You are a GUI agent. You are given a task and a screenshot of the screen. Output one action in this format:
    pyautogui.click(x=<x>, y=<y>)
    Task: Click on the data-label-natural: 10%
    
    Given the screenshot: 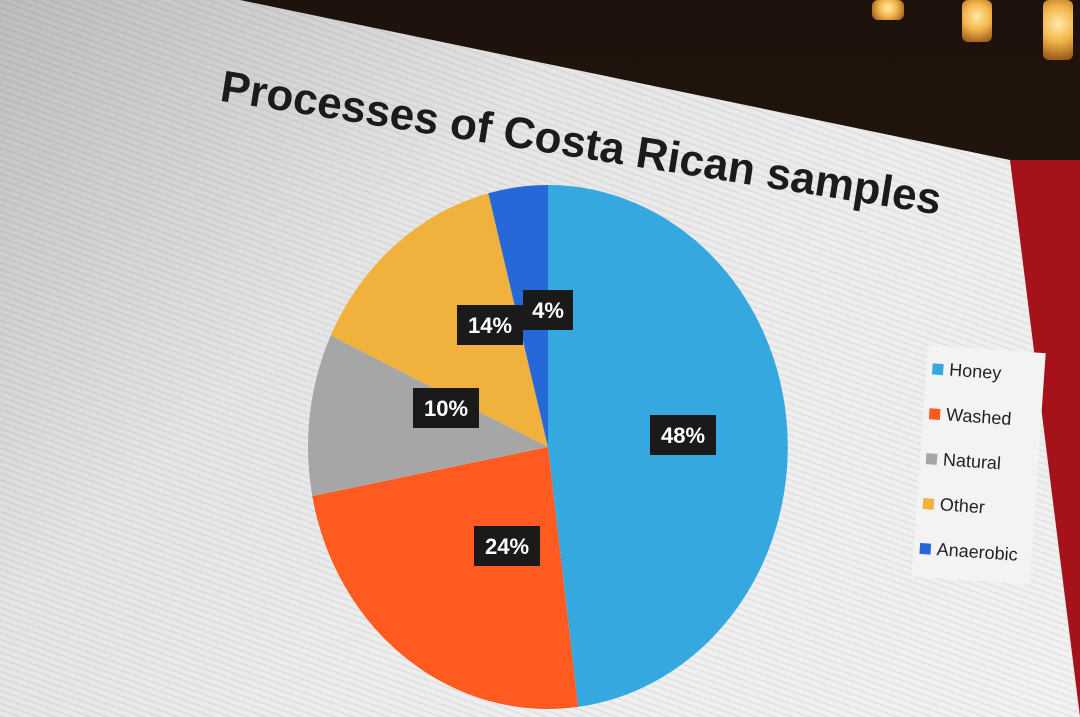 What is the action you would take?
    pyautogui.click(x=446, y=408)
    